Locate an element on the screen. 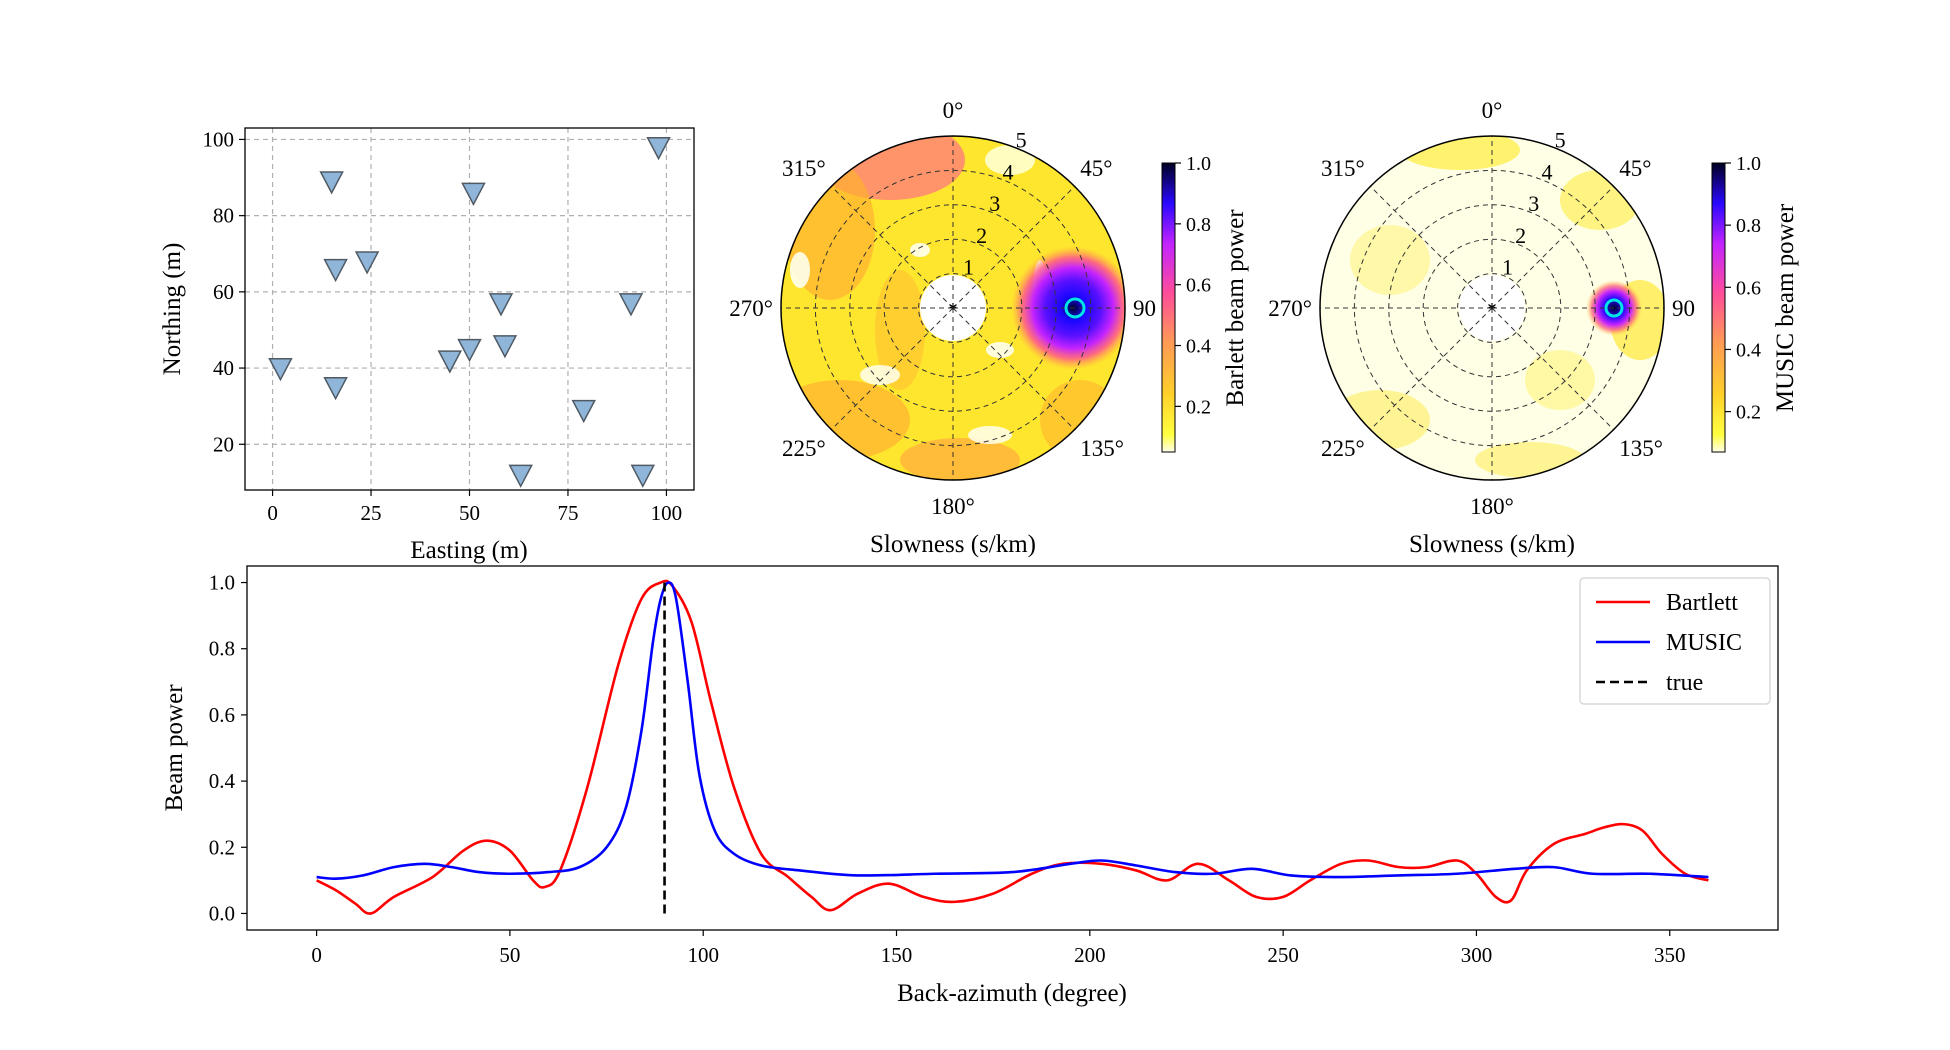 Image resolution: width=1950 pixels, height=1050 pixels. map-ytick-label: 80 is located at coordinates (223, 216).